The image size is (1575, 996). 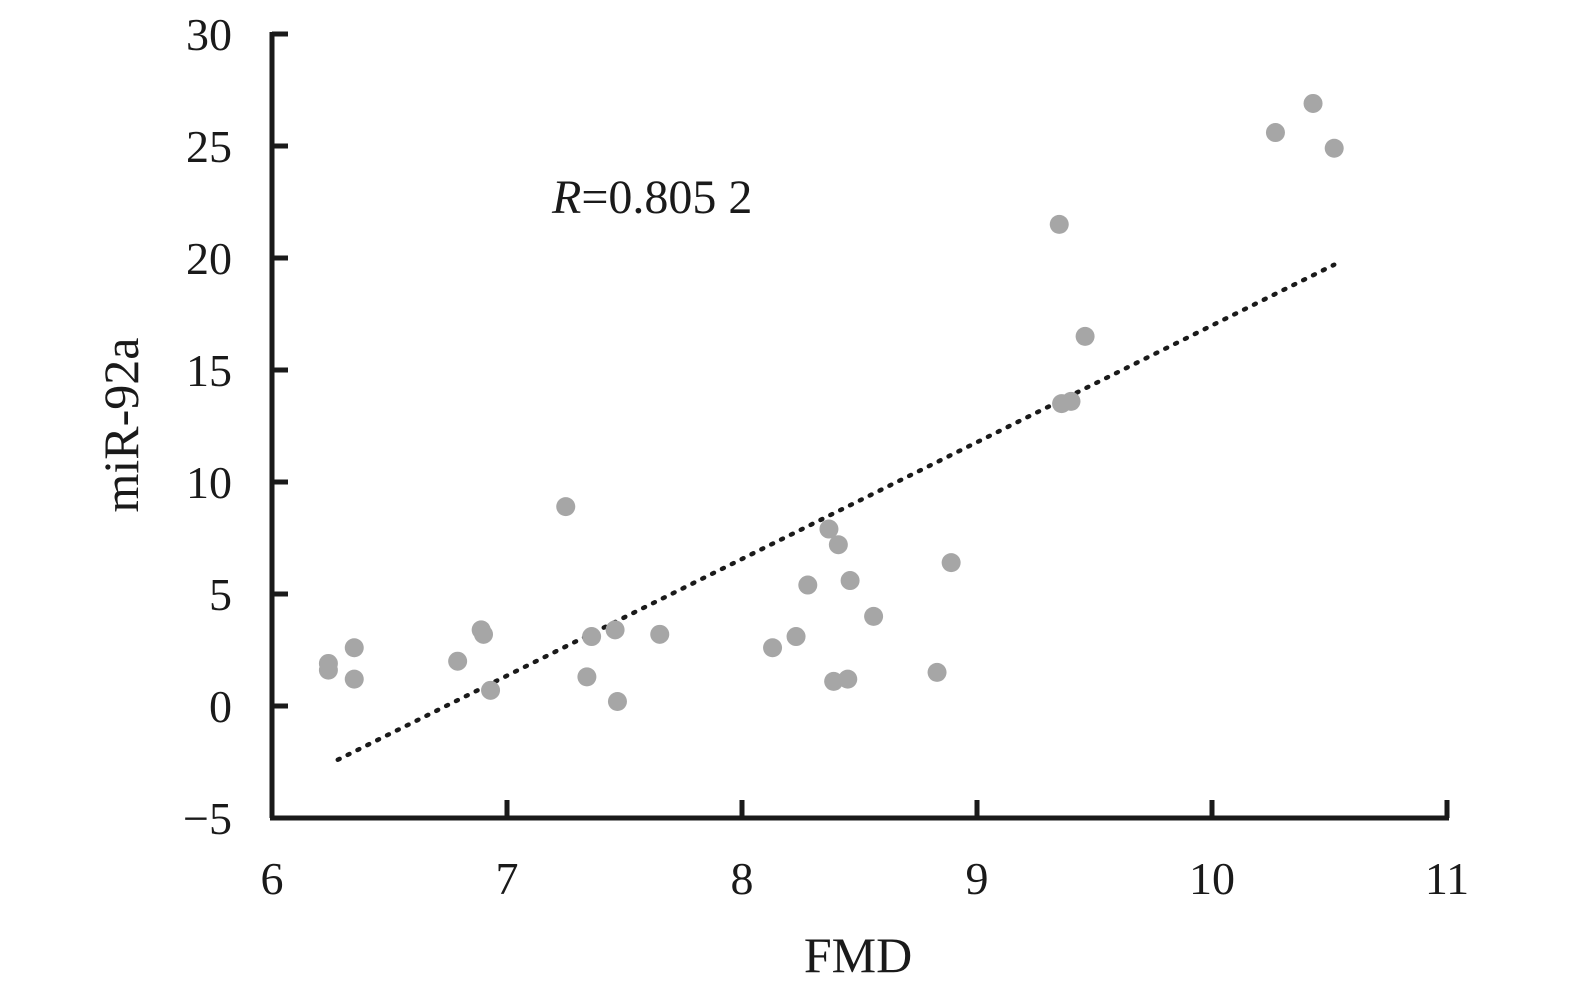 I want to click on y-tick-label: 5, so click(x=220, y=594).